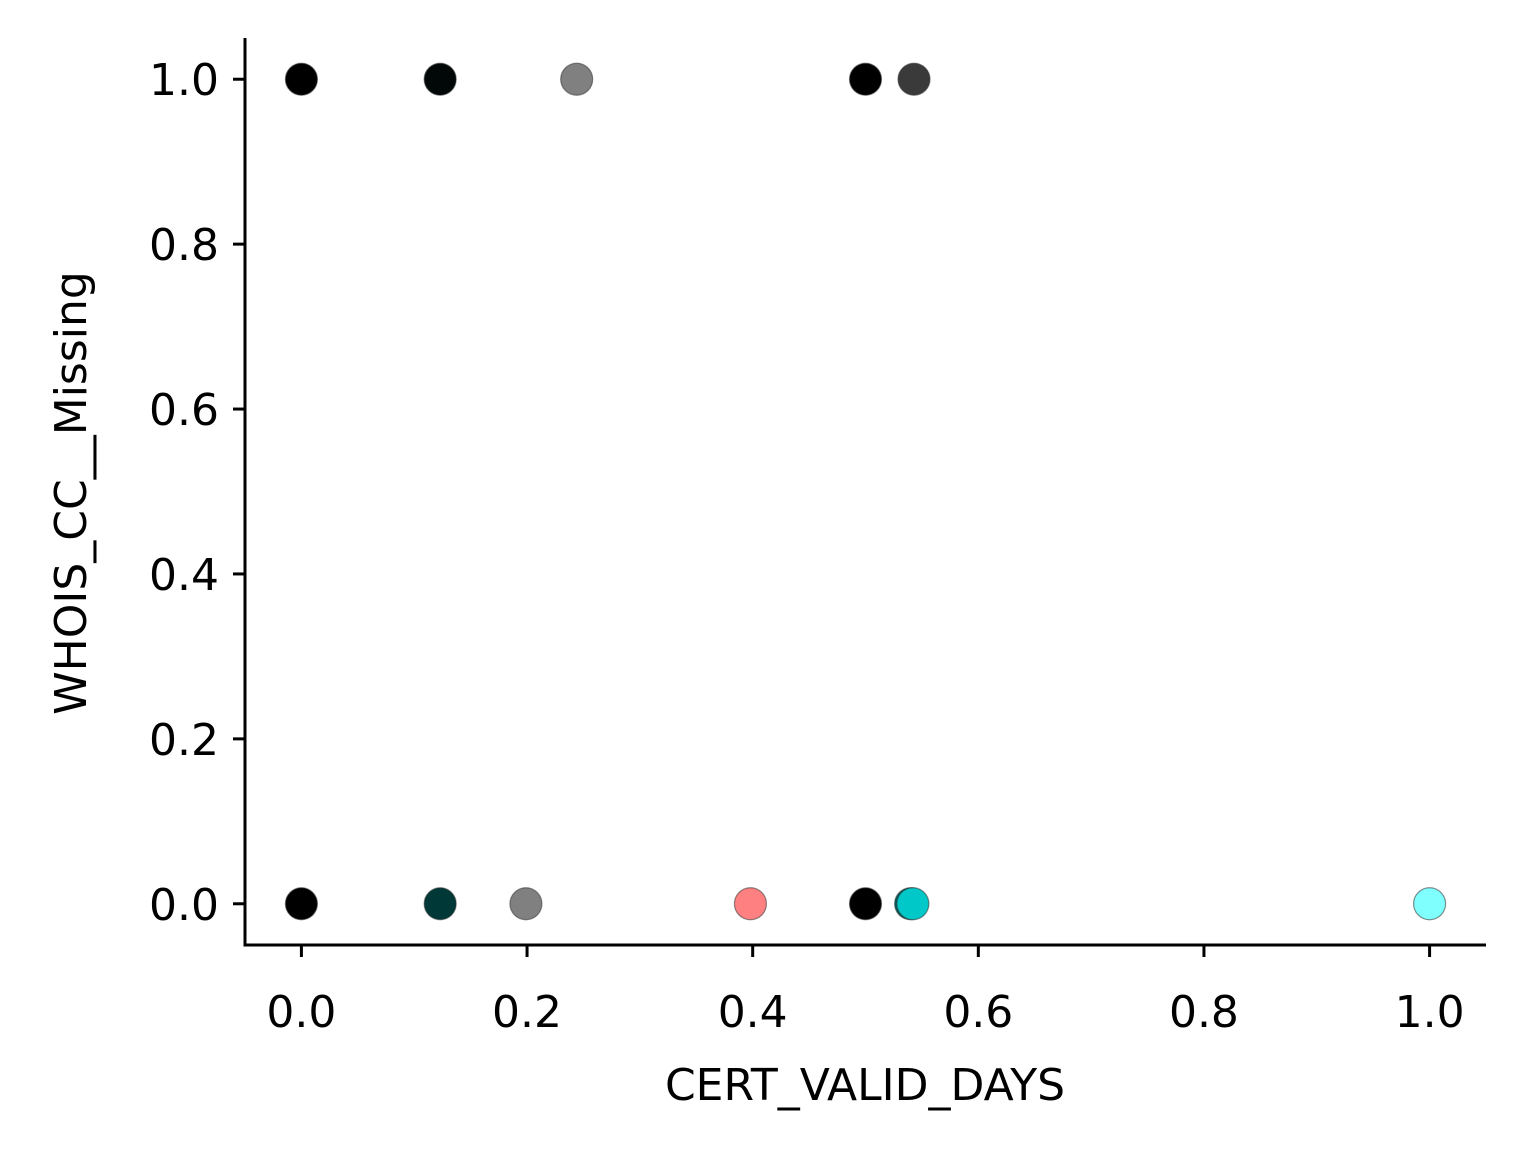 The height and width of the screenshot is (1155, 1524). What do you see at coordinates (753, 1012) in the screenshot?
I see `x-tick-label: 0.4` at bounding box center [753, 1012].